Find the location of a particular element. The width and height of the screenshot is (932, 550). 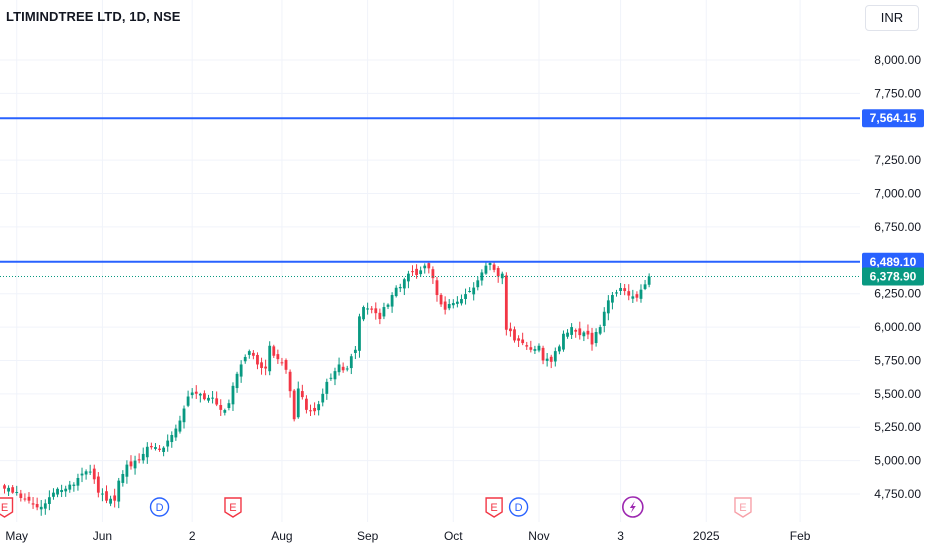

time-tick-label: Aug is located at coordinates (281, 536).